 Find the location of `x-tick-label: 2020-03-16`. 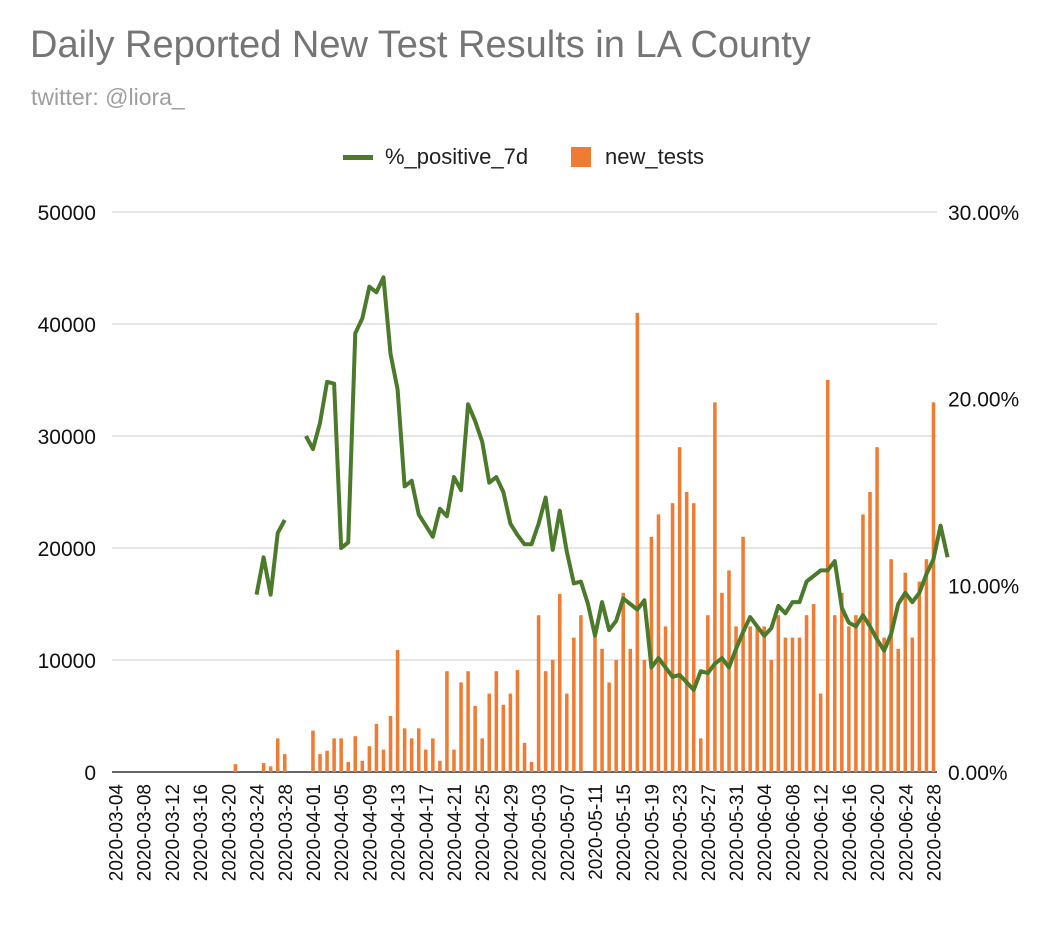

x-tick-label: 2020-03-16 is located at coordinates (201, 832).